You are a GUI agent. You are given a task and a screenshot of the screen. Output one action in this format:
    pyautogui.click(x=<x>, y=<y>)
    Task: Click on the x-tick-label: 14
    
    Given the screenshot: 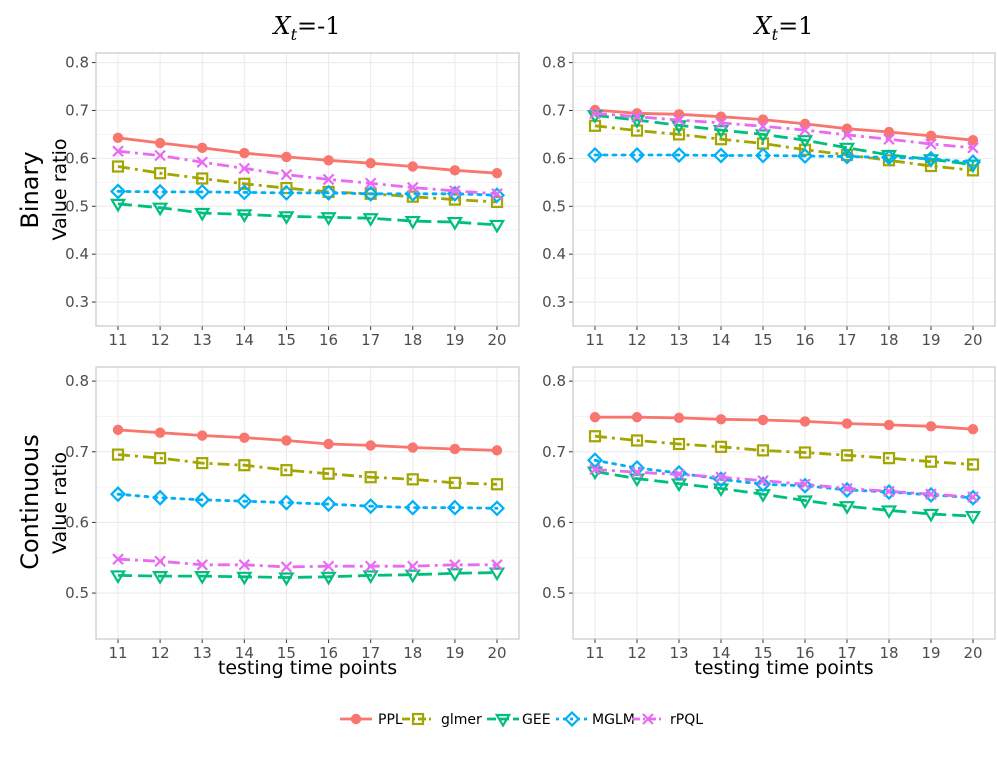 What is the action you would take?
    pyautogui.click(x=244, y=653)
    